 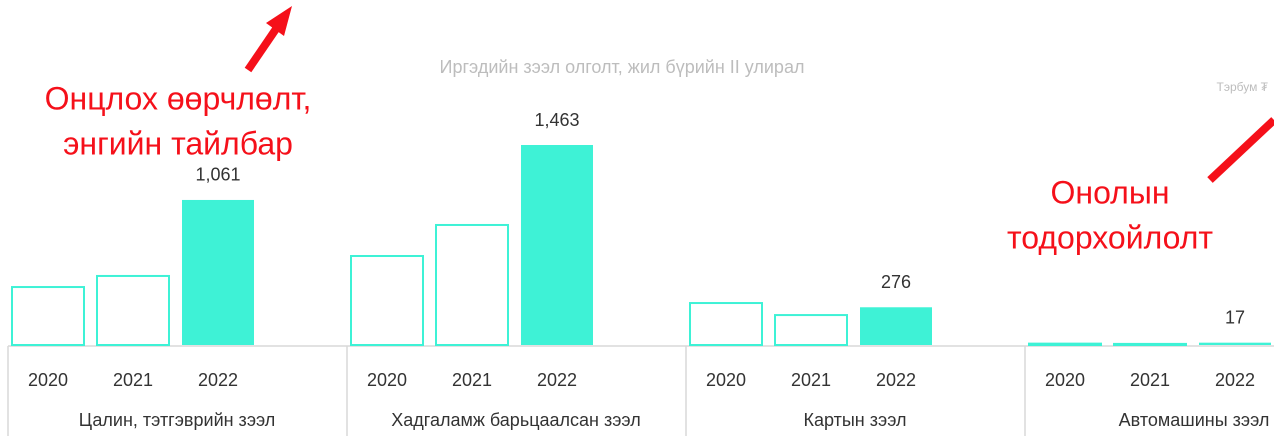 I want to click on annotation: тодорхойлолт, so click(x=1110, y=237).